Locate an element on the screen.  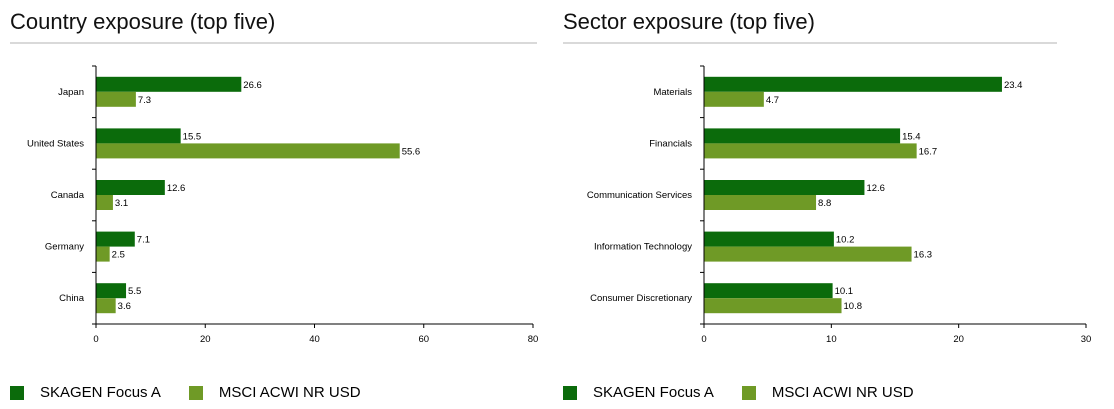
category-label: Information Technology is located at coordinates (643, 247).